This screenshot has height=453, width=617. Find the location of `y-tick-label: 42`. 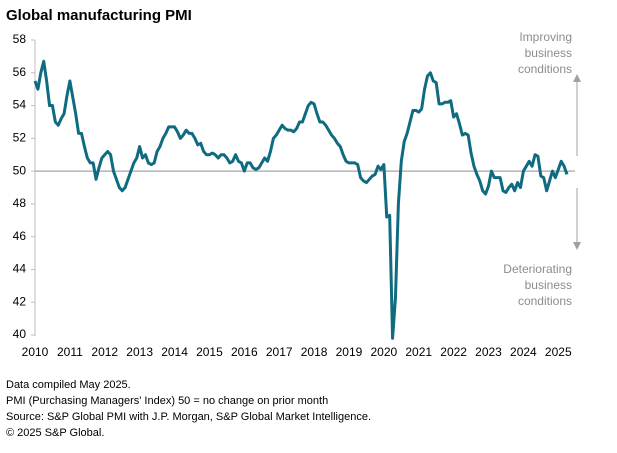

y-tick-label: 42 is located at coordinates (20, 301).